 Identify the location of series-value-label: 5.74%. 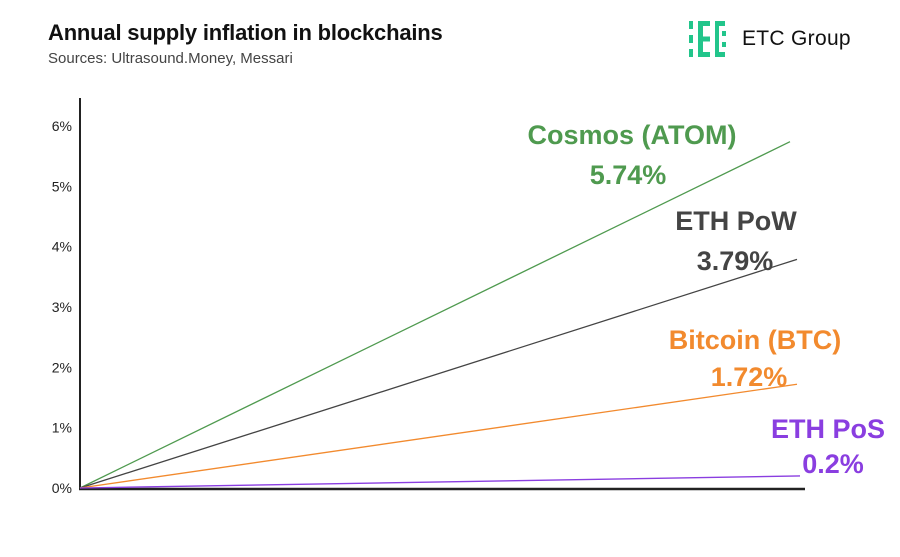
(628, 175).